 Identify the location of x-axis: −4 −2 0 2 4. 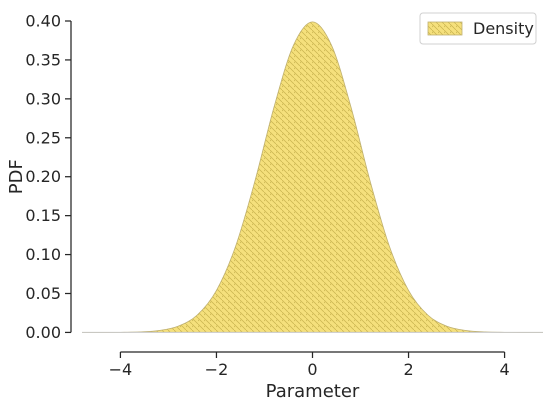
(309, 365).